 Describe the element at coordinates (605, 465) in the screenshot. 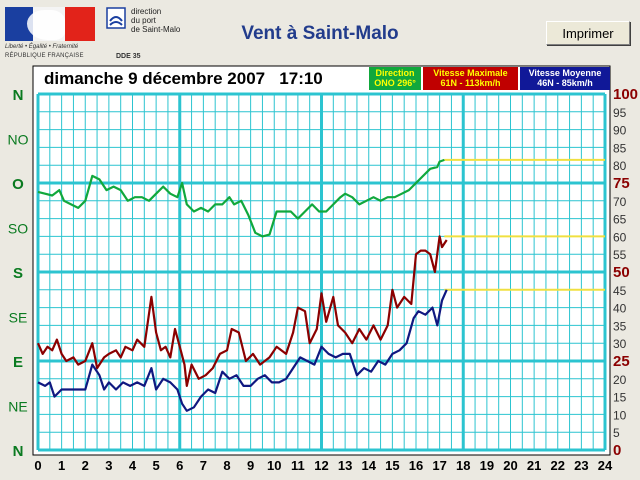

I see `x-tick-label: 24` at that location.